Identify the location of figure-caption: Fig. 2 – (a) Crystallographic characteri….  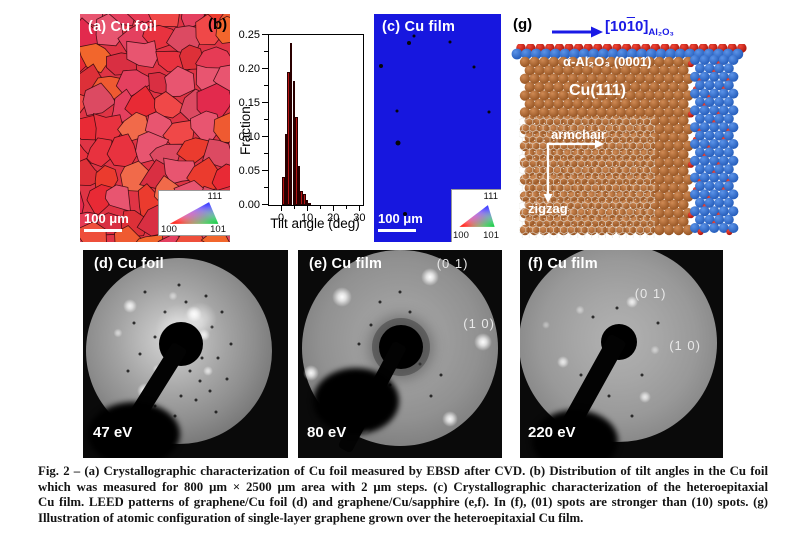
(403, 495).